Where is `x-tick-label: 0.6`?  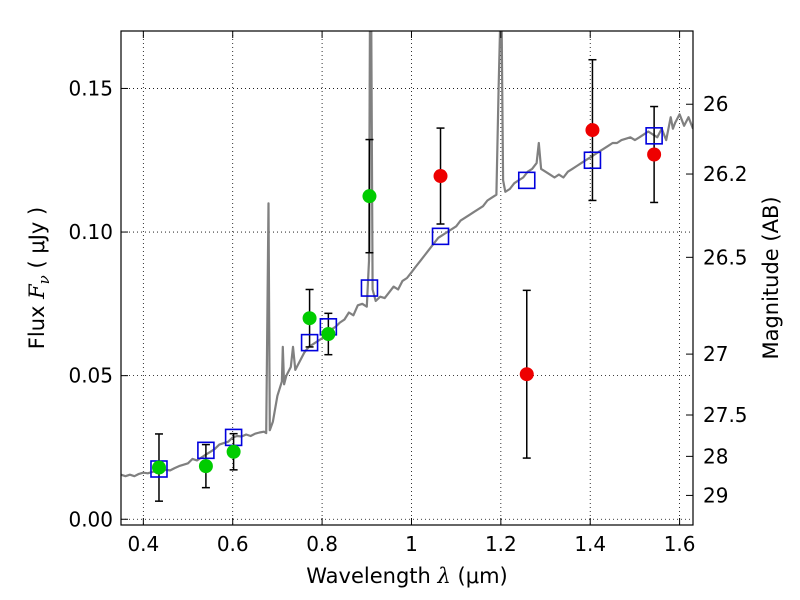 x-tick-label: 0.6 is located at coordinates (233, 544).